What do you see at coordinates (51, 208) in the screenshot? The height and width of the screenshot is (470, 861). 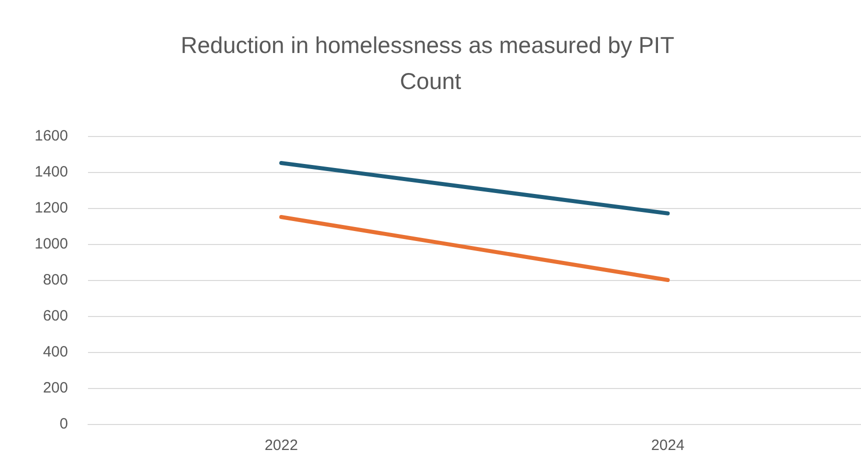 I see `y-tick-label: 1200` at bounding box center [51, 208].